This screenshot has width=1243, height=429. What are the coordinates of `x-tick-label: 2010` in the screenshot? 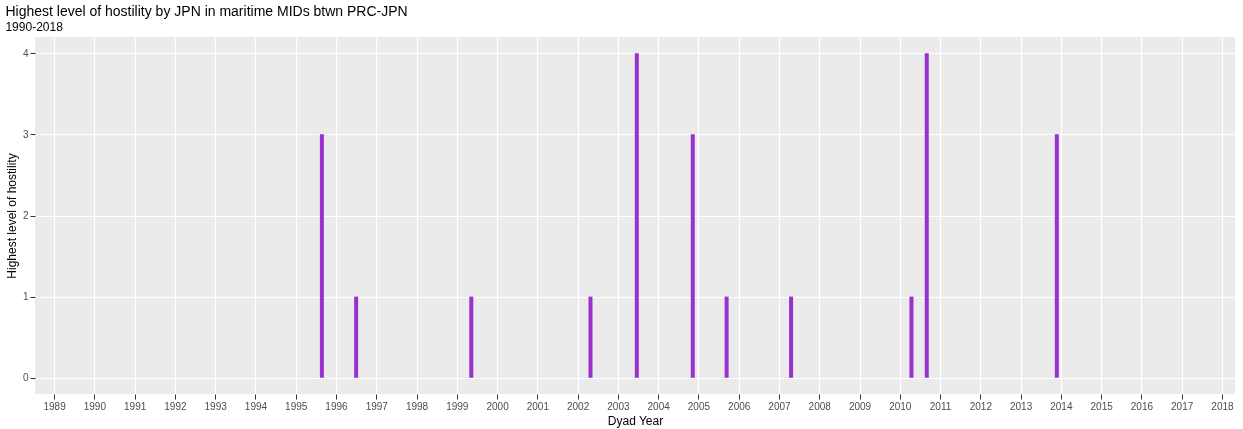 It's located at (900, 406).